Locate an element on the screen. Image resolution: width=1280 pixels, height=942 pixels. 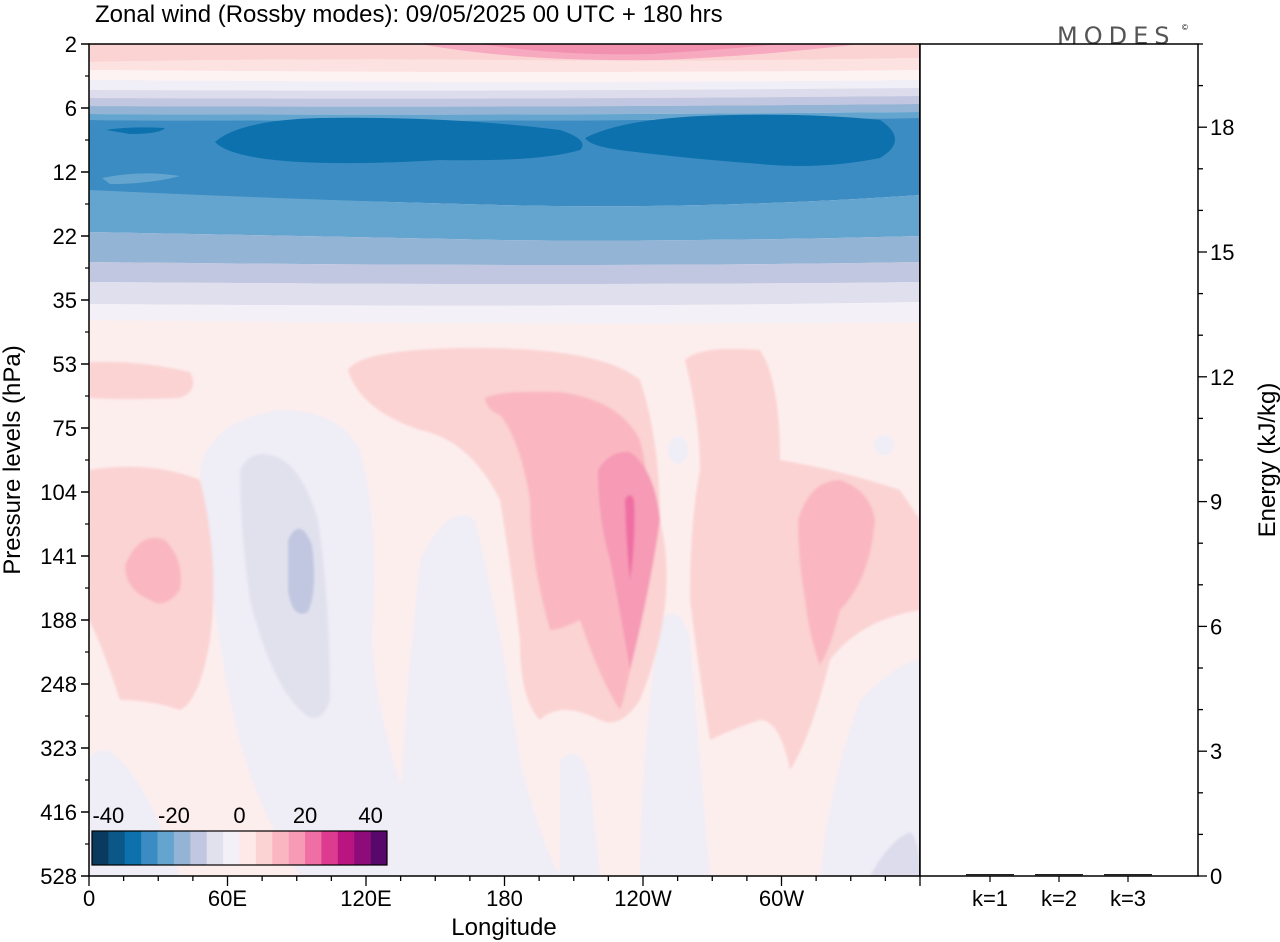
y-tick-label: 75 is located at coordinates (65, 428).